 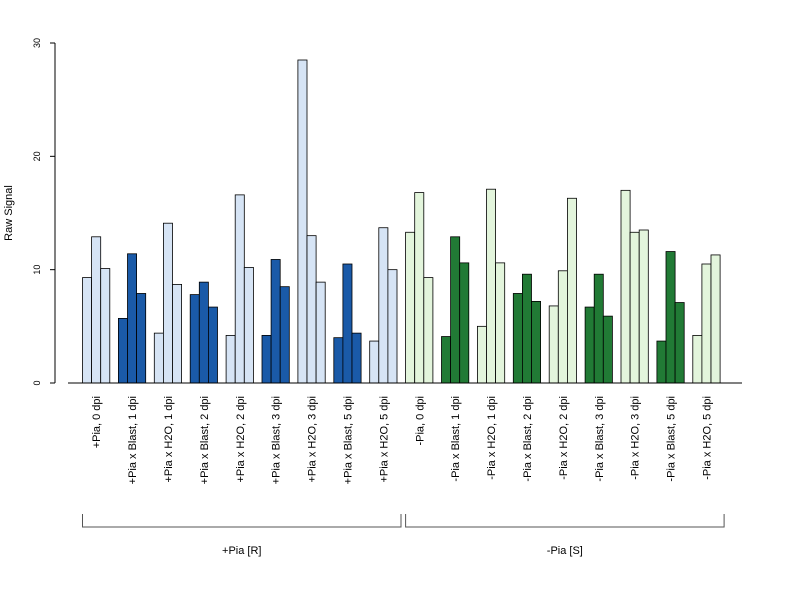 I want to click on group-label: +Pia [R], so click(x=241, y=551).